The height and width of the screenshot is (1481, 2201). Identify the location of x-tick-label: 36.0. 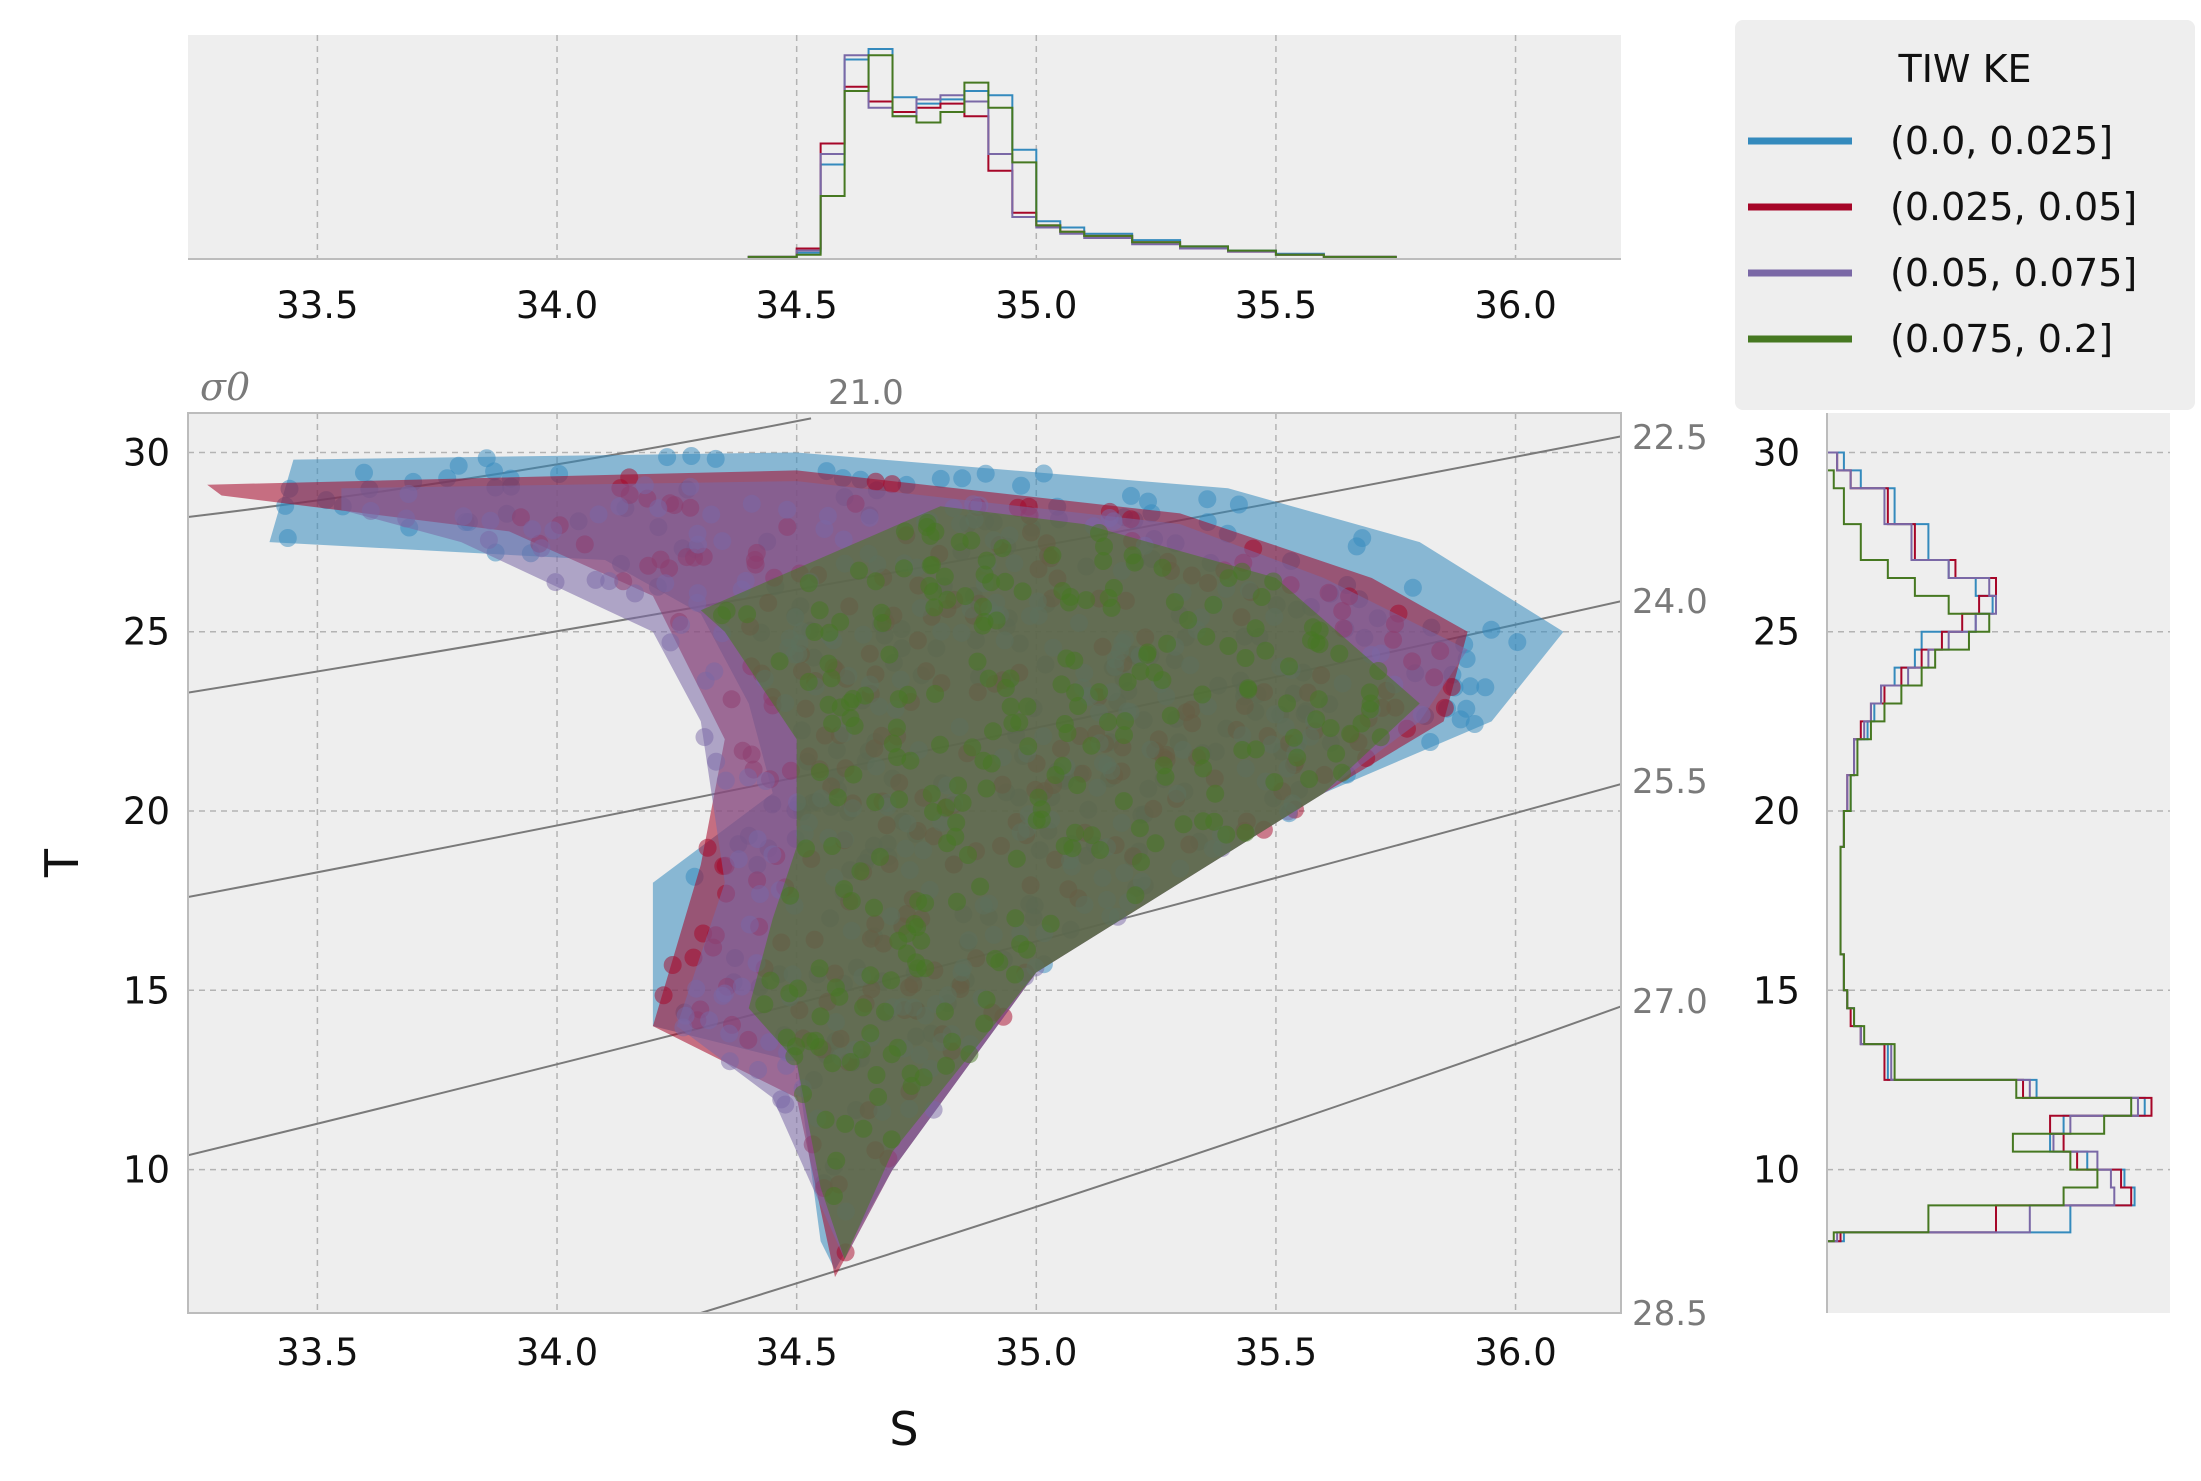
(1515, 1352).